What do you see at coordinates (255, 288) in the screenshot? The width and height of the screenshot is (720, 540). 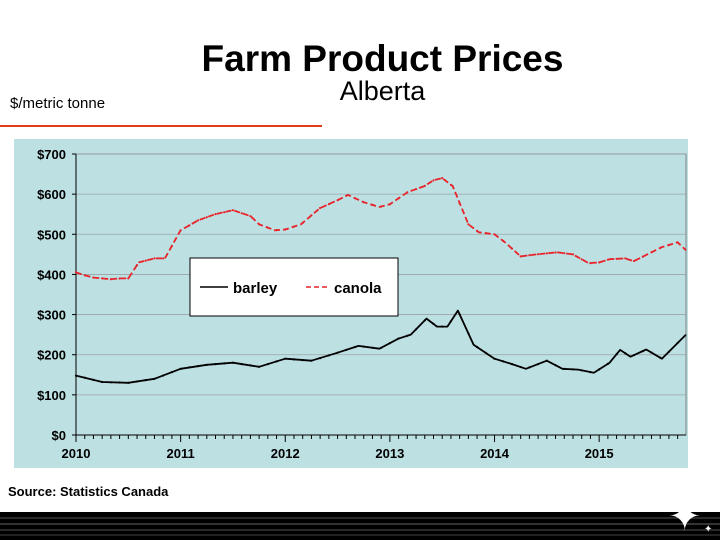 I see `legend-label-barley: barley` at bounding box center [255, 288].